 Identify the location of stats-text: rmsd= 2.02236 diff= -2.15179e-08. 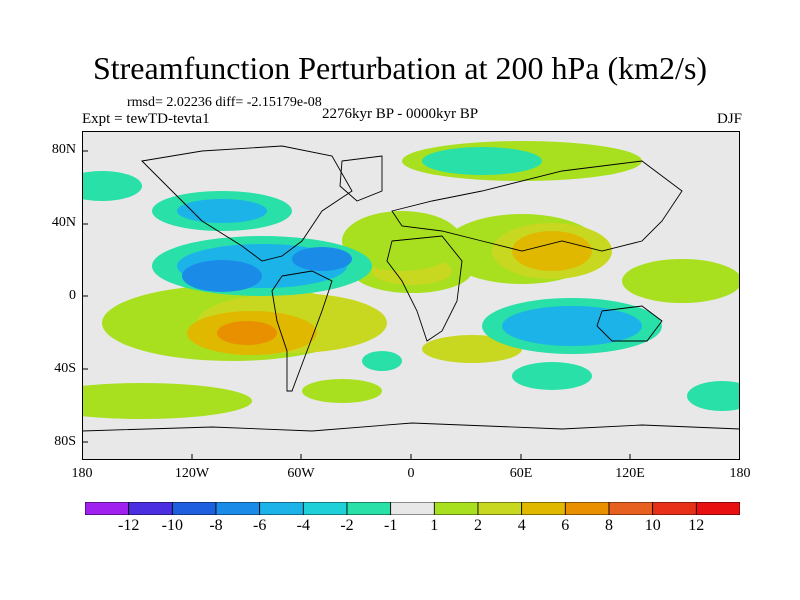
(224, 102).